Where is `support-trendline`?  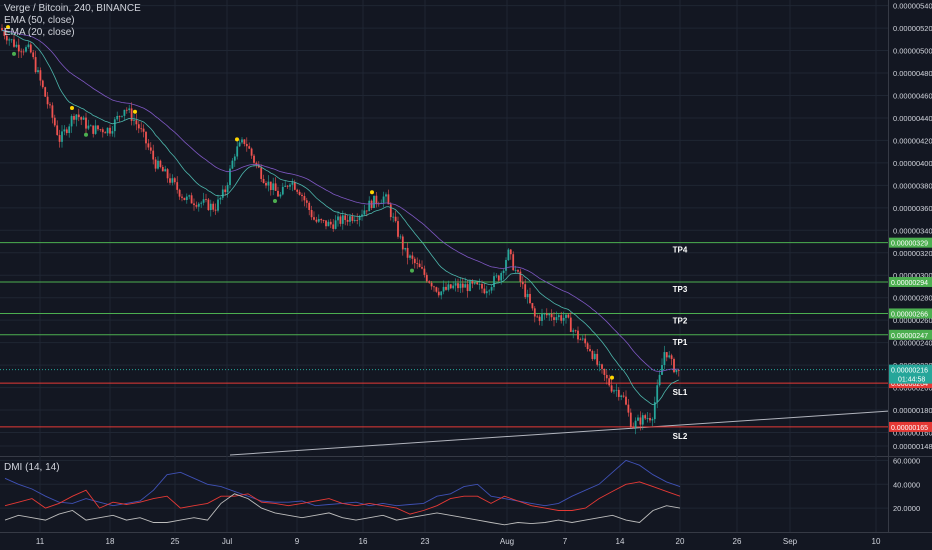 support-trendline is located at coordinates (559, 433).